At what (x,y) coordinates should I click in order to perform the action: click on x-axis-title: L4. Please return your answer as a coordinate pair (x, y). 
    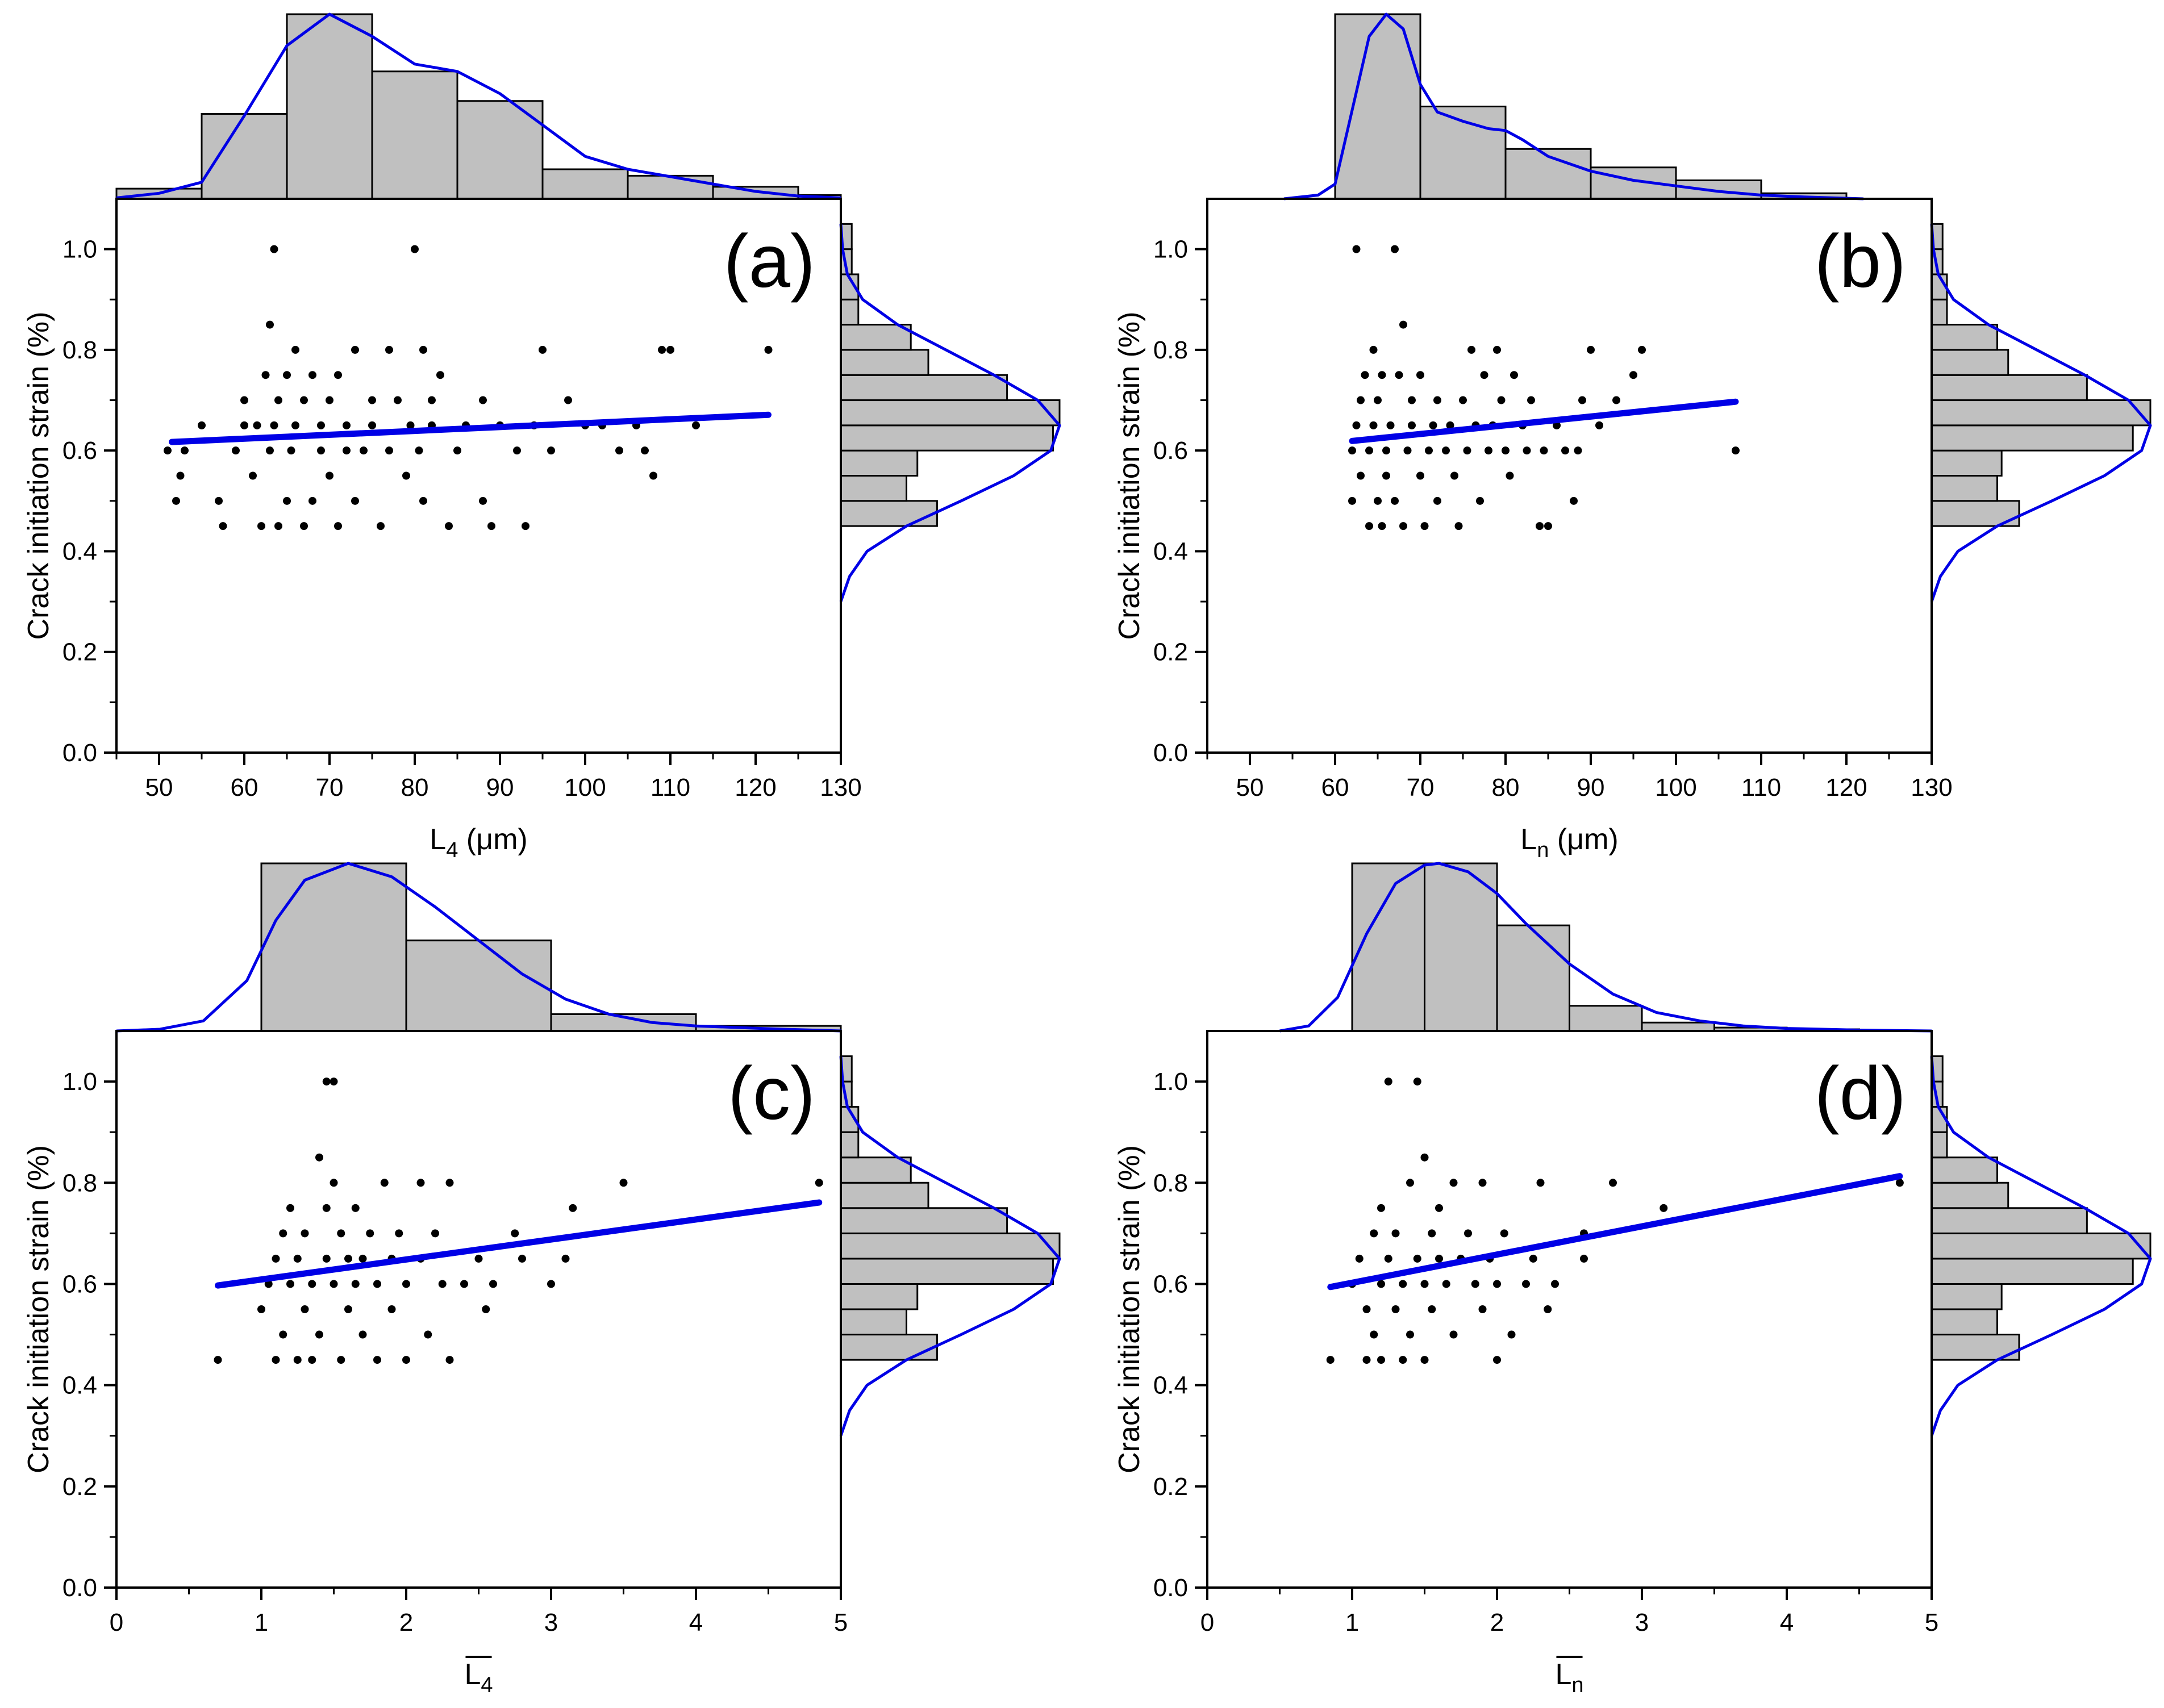
    Looking at the image, I should click on (478, 1677).